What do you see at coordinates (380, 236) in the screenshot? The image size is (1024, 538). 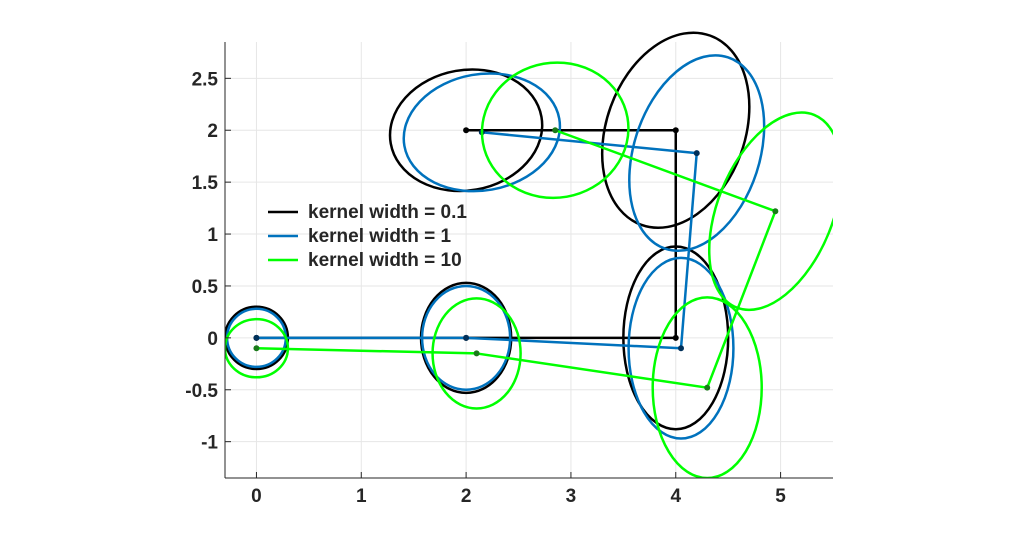 I see `legend-label: kernel width = 1` at bounding box center [380, 236].